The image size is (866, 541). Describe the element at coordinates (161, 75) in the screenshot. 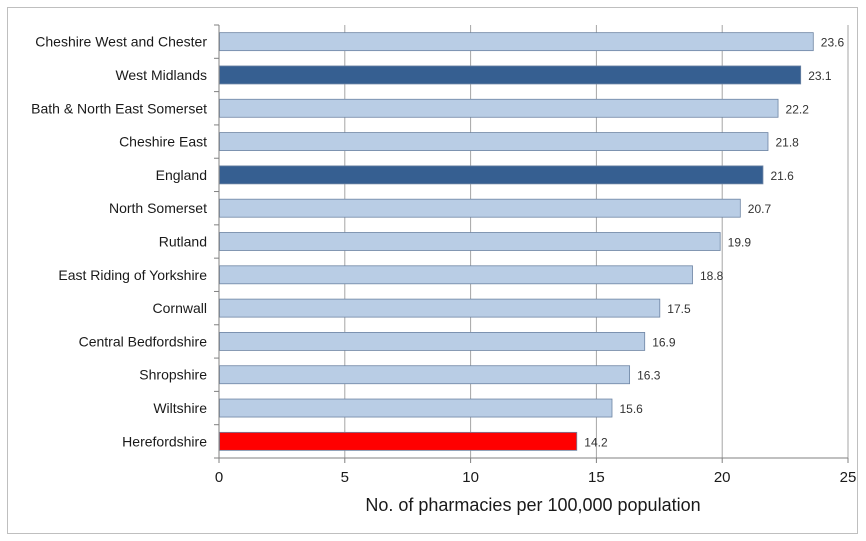

I see `category-label: West Midlands` at that location.